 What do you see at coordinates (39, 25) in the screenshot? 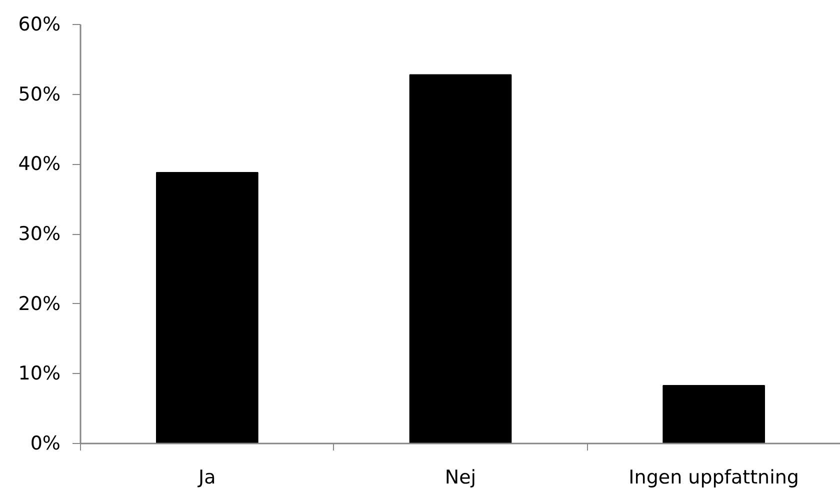
I see `y-tick-label: 60%` at bounding box center [39, 25].